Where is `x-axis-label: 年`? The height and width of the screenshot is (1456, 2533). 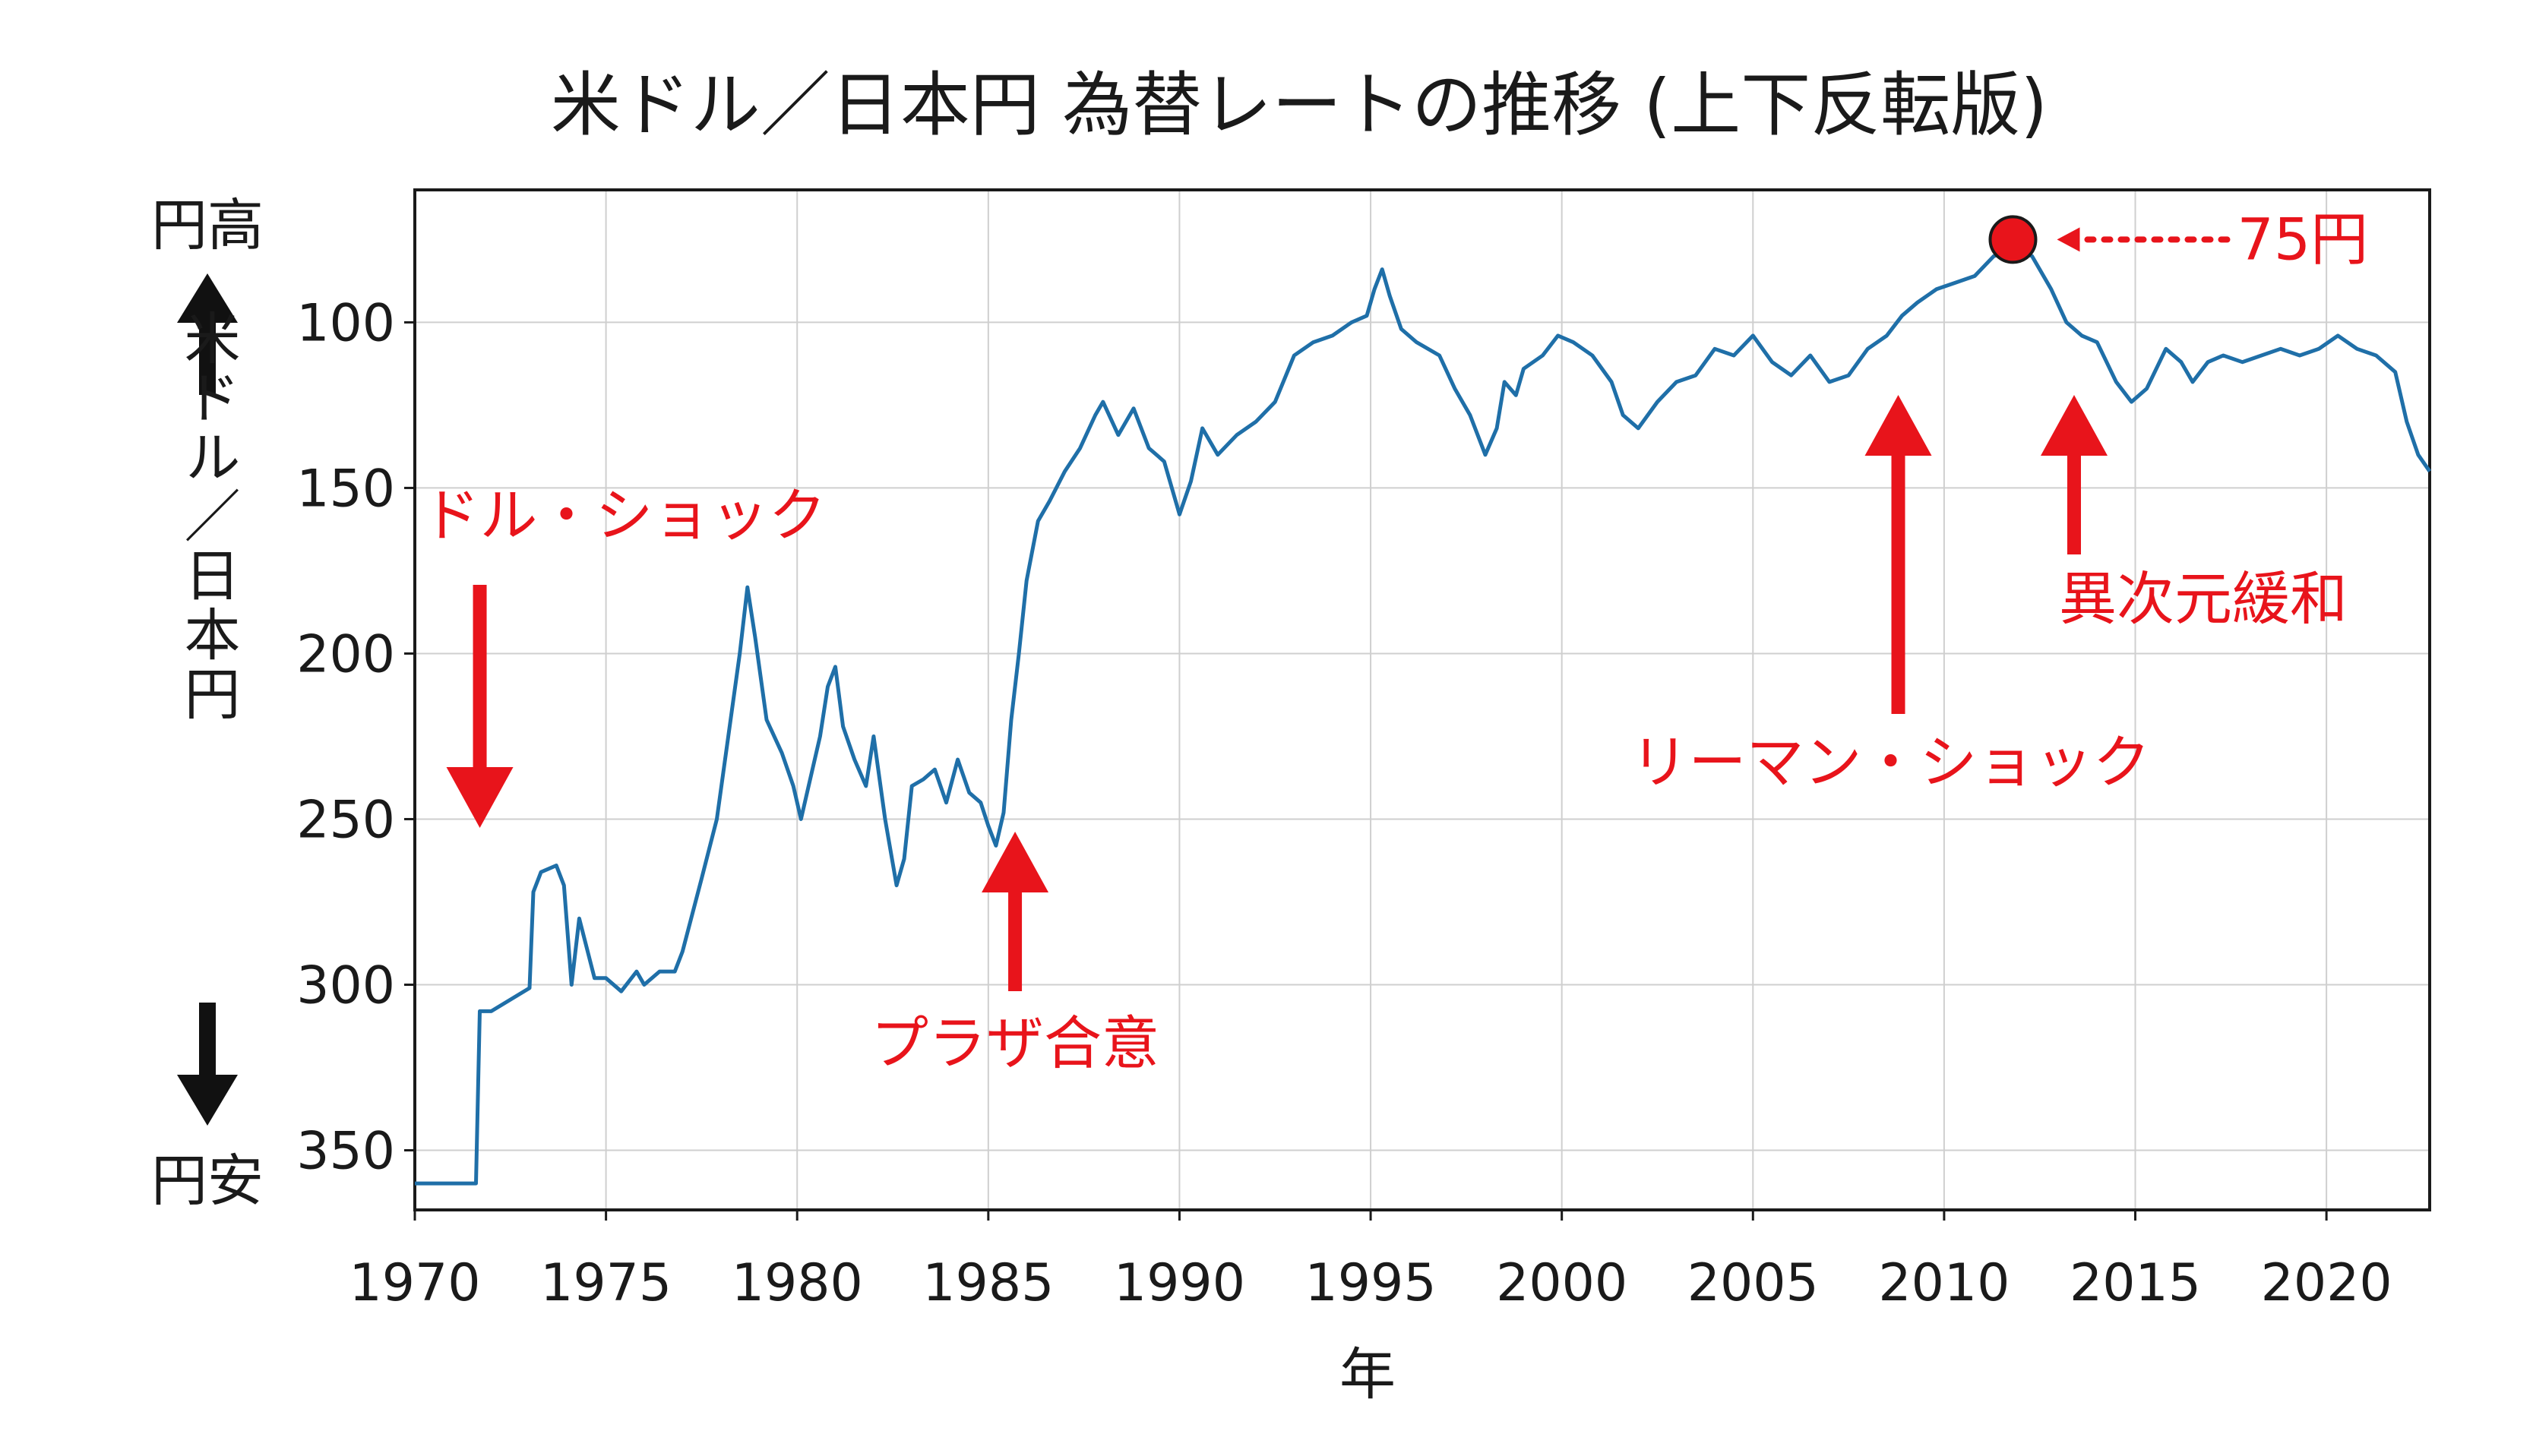 x-axis-label: 年 is located at coordinates (1367, 1374).